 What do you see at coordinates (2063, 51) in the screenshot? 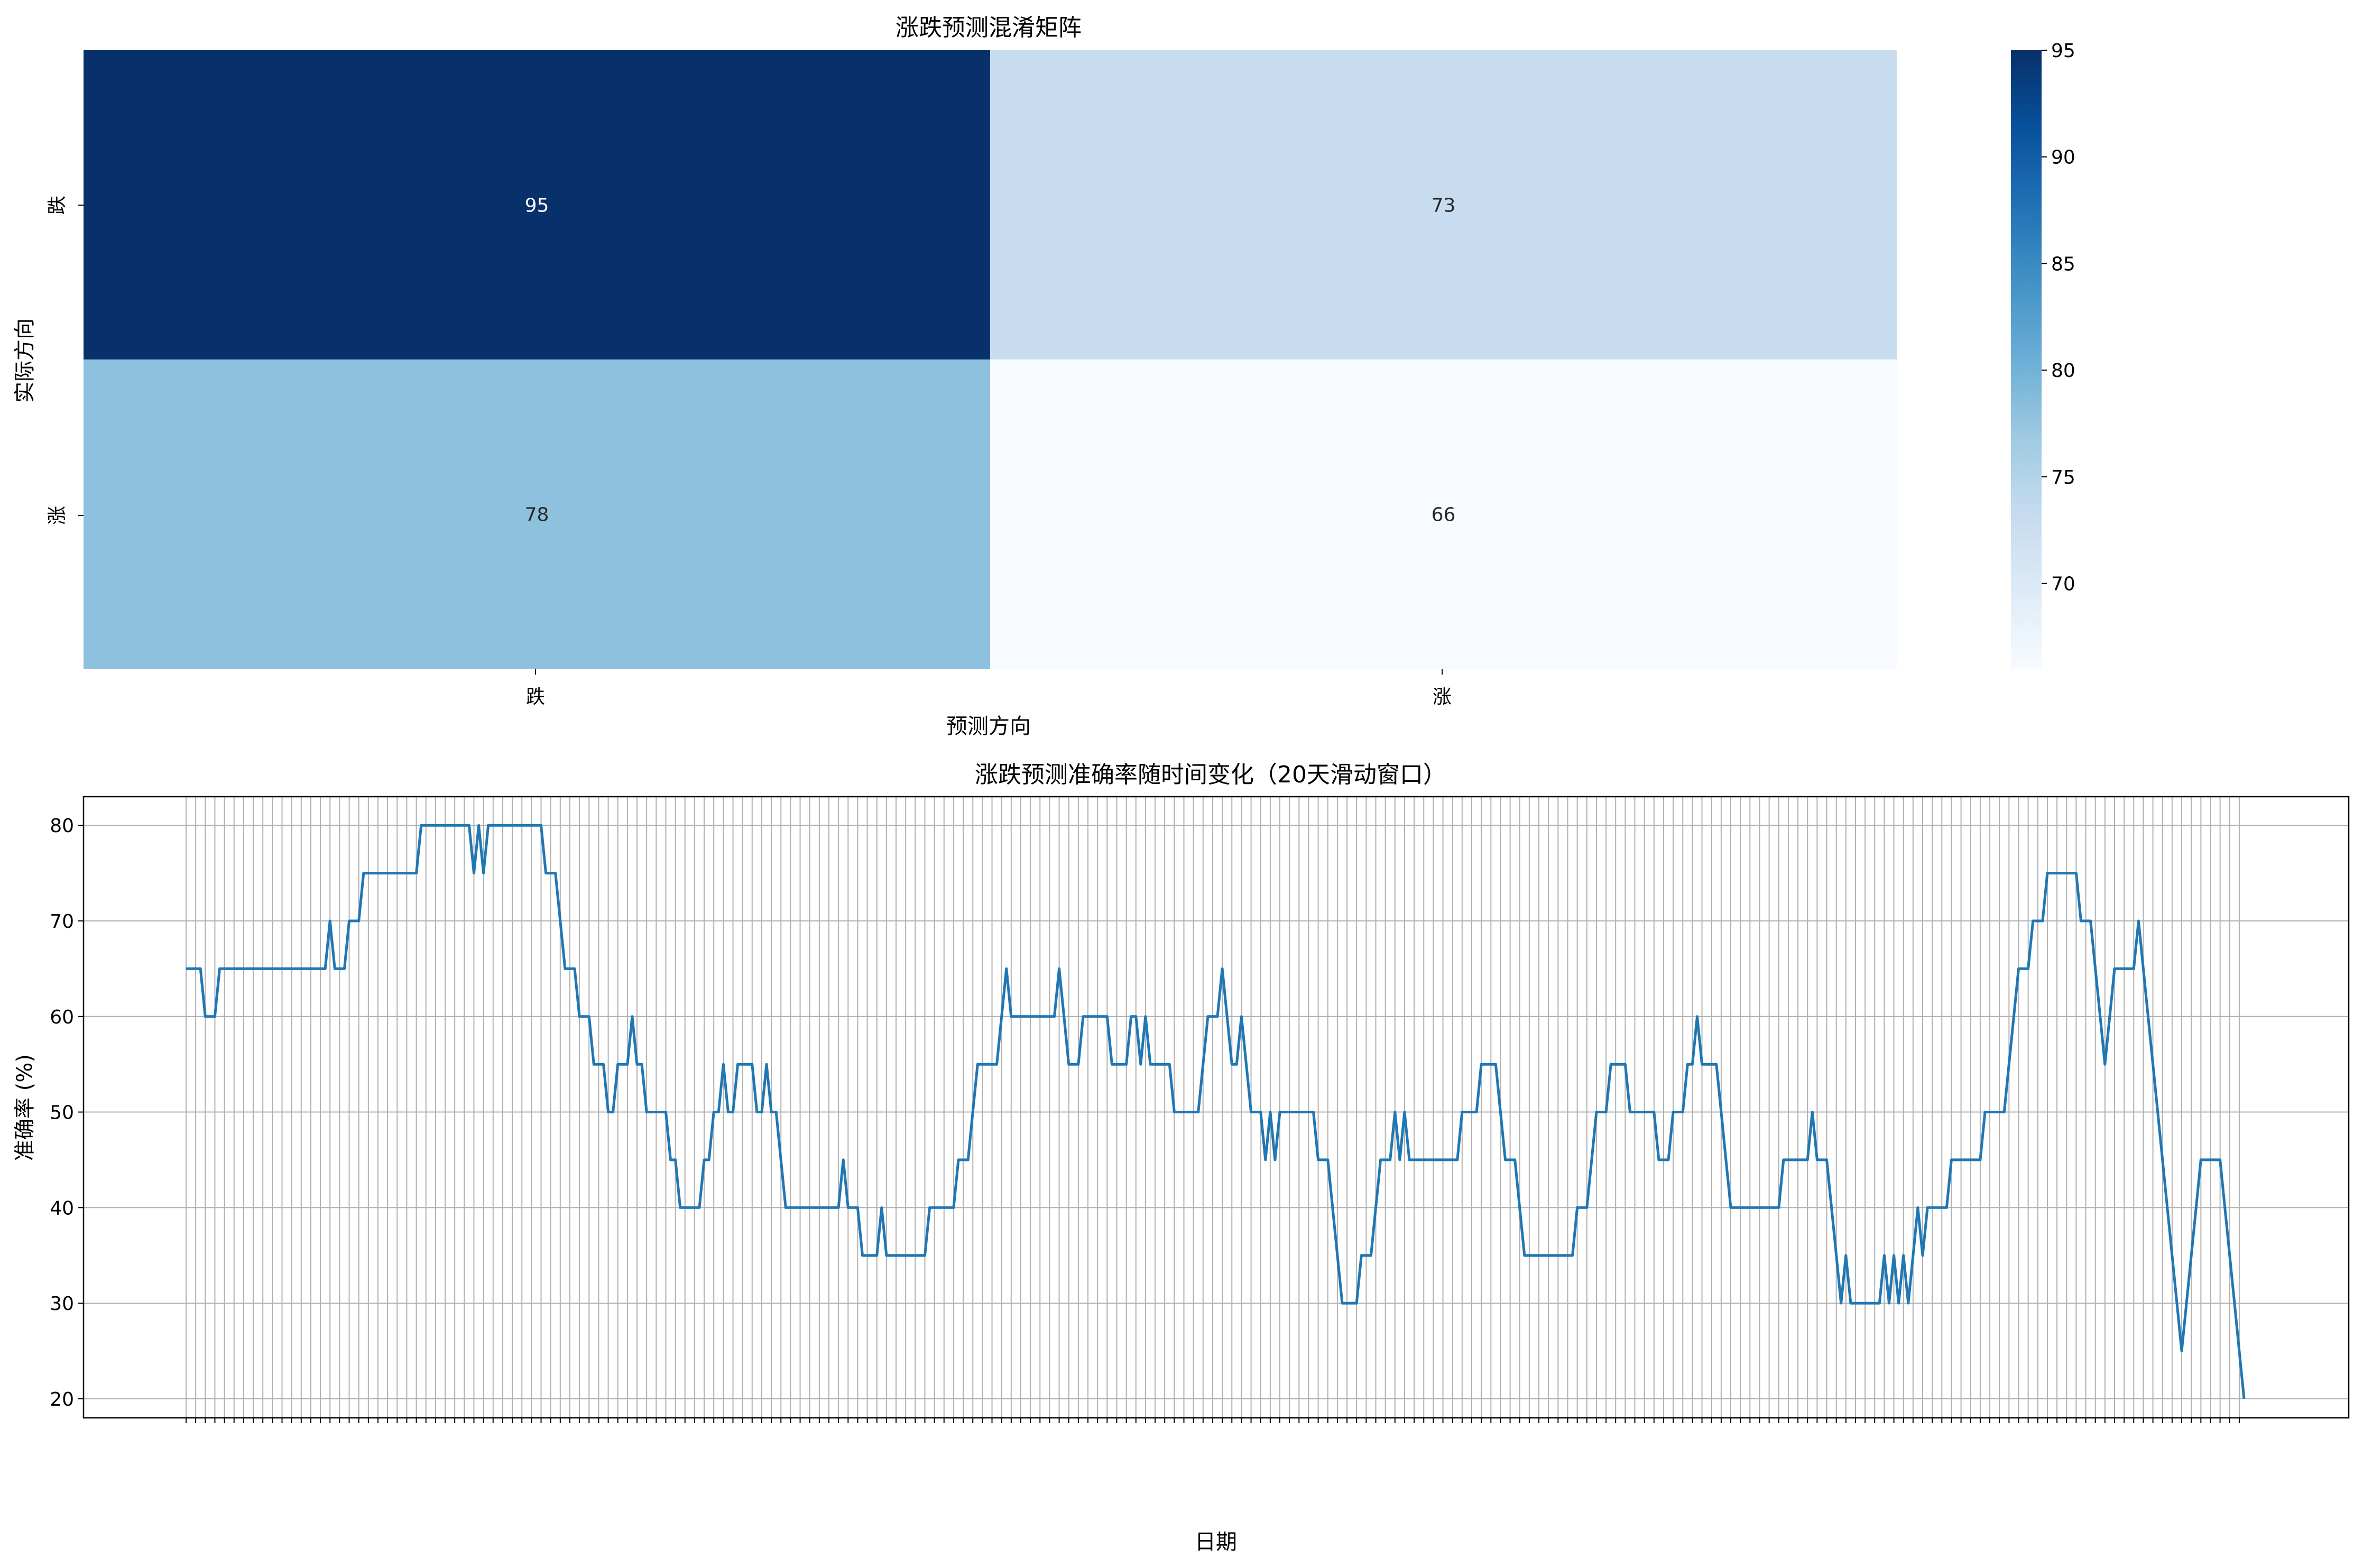
I see `colorbar-tick-label-5: 95` at bounding box center [2063, 51].